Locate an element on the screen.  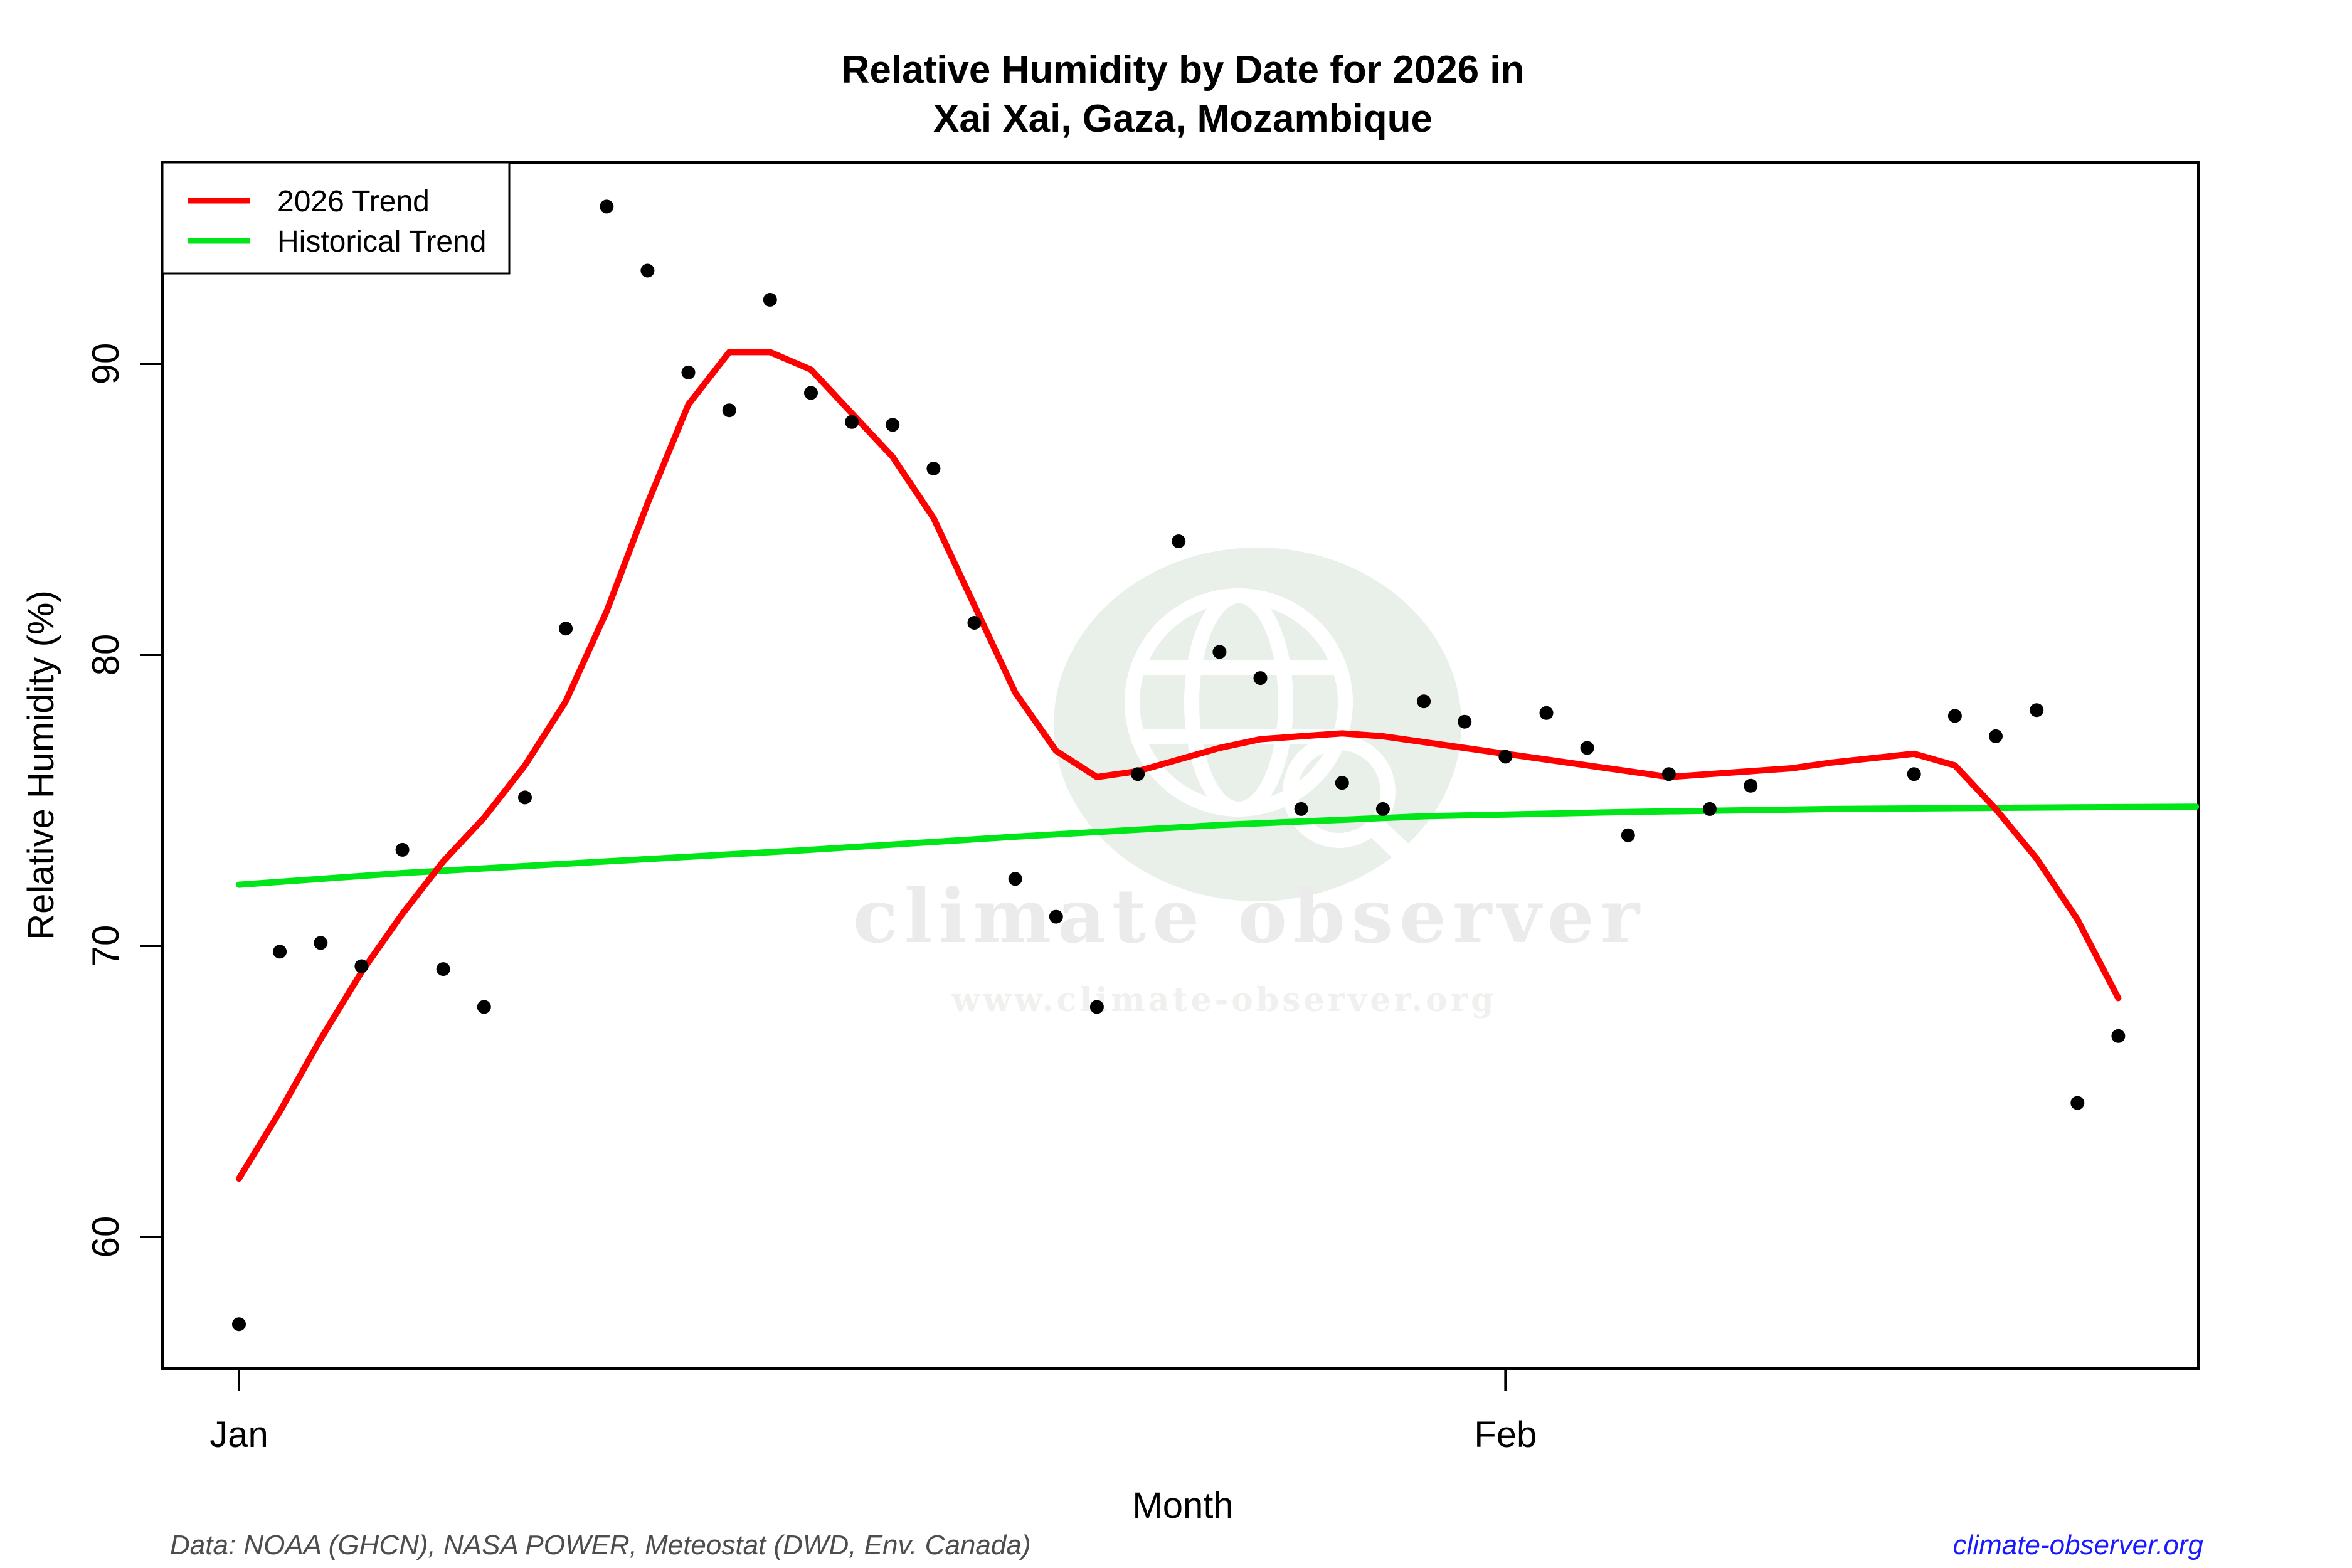
watermark-brand-text: climate observer is located at coordinates (1249, 916).